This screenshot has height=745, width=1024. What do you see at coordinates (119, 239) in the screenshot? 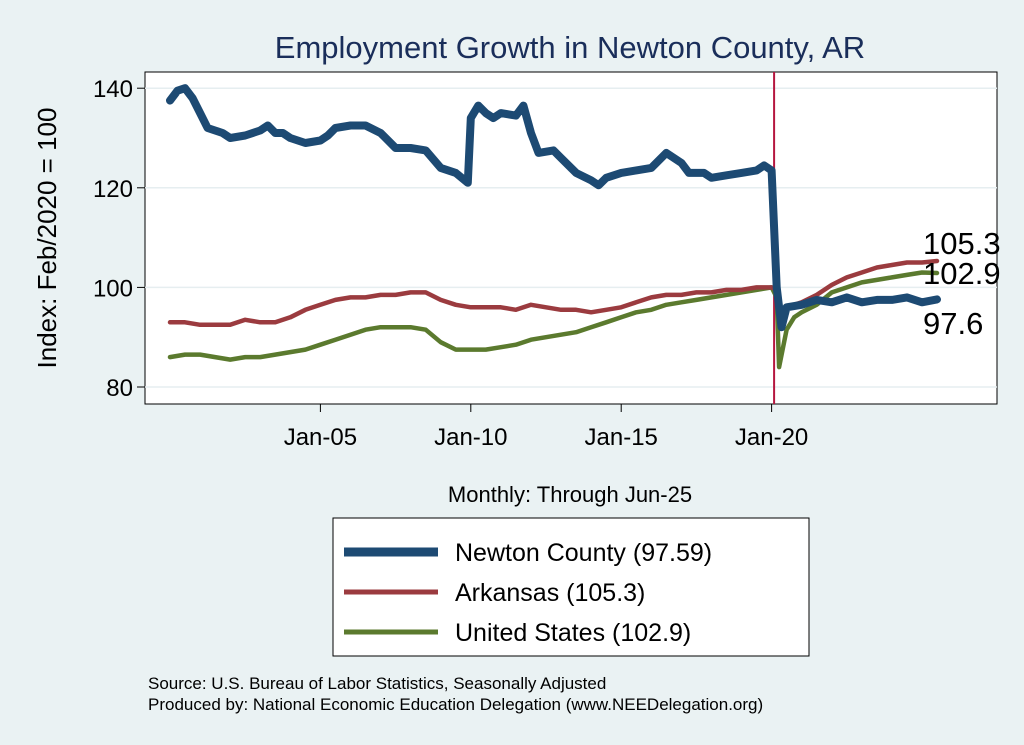
I see `y-axis-ticks: 80 100 120 140` at bounding box center [119, 239].